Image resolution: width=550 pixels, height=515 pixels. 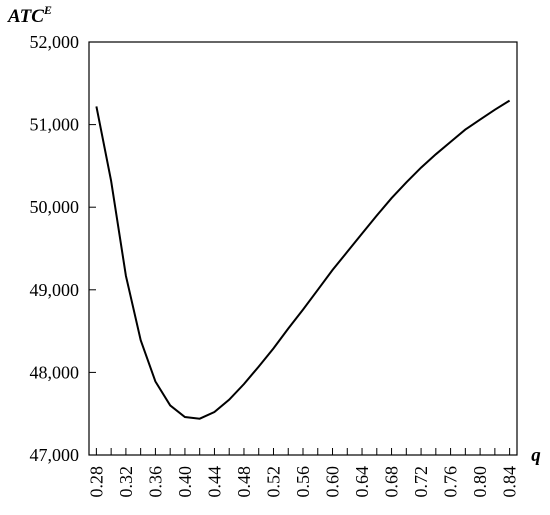 I want to click on x-tick-label: 0.64, so click(x=362, y=482).